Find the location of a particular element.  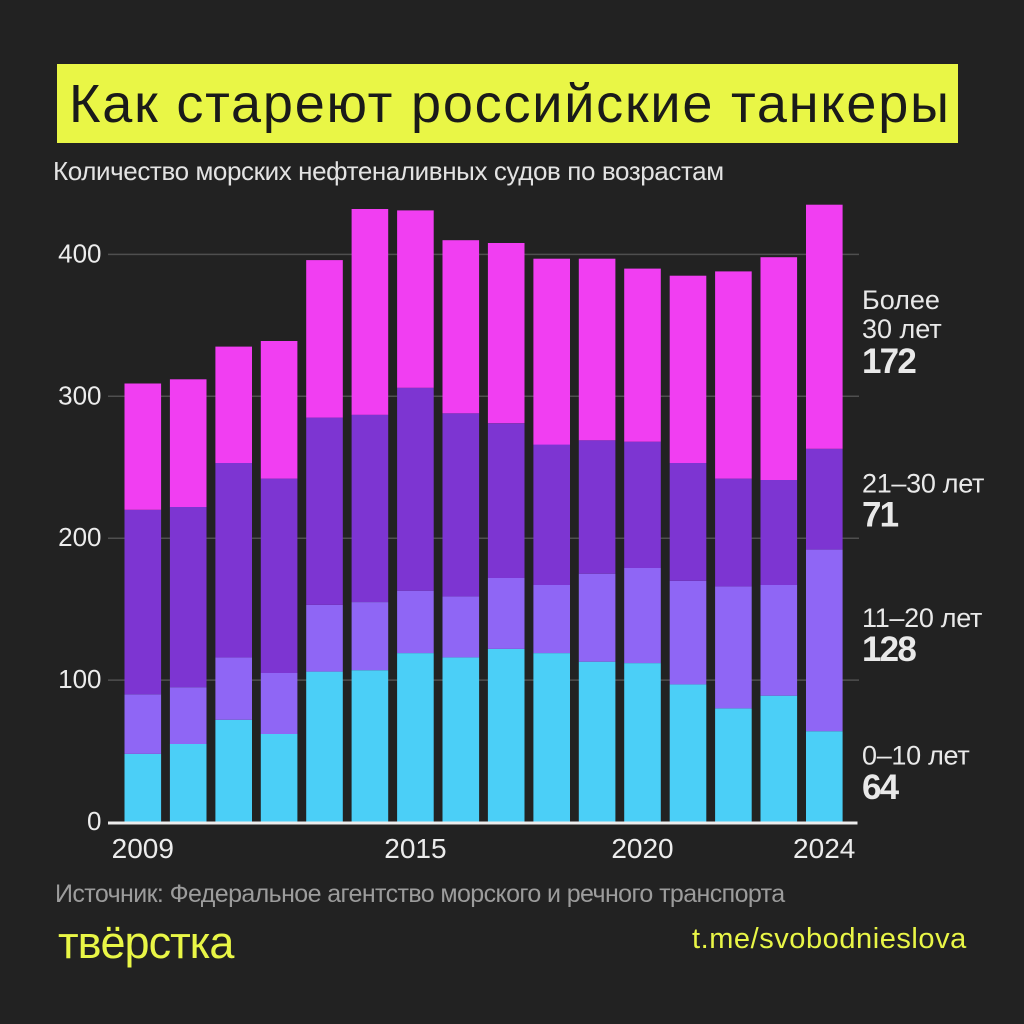

svg-text: 0–10 лет is located at coordinates (915, 756).